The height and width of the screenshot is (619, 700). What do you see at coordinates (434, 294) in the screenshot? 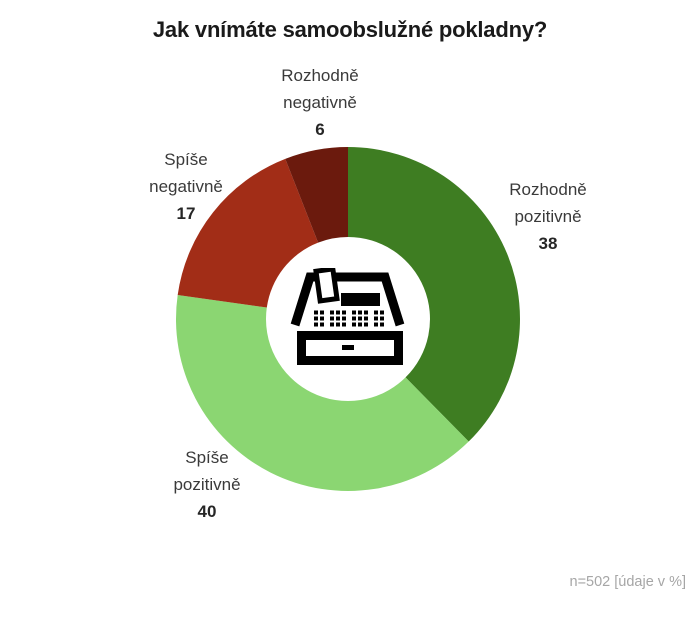
I see `slice-rozhodne-pozitivne` at bounding box center [434, 294].